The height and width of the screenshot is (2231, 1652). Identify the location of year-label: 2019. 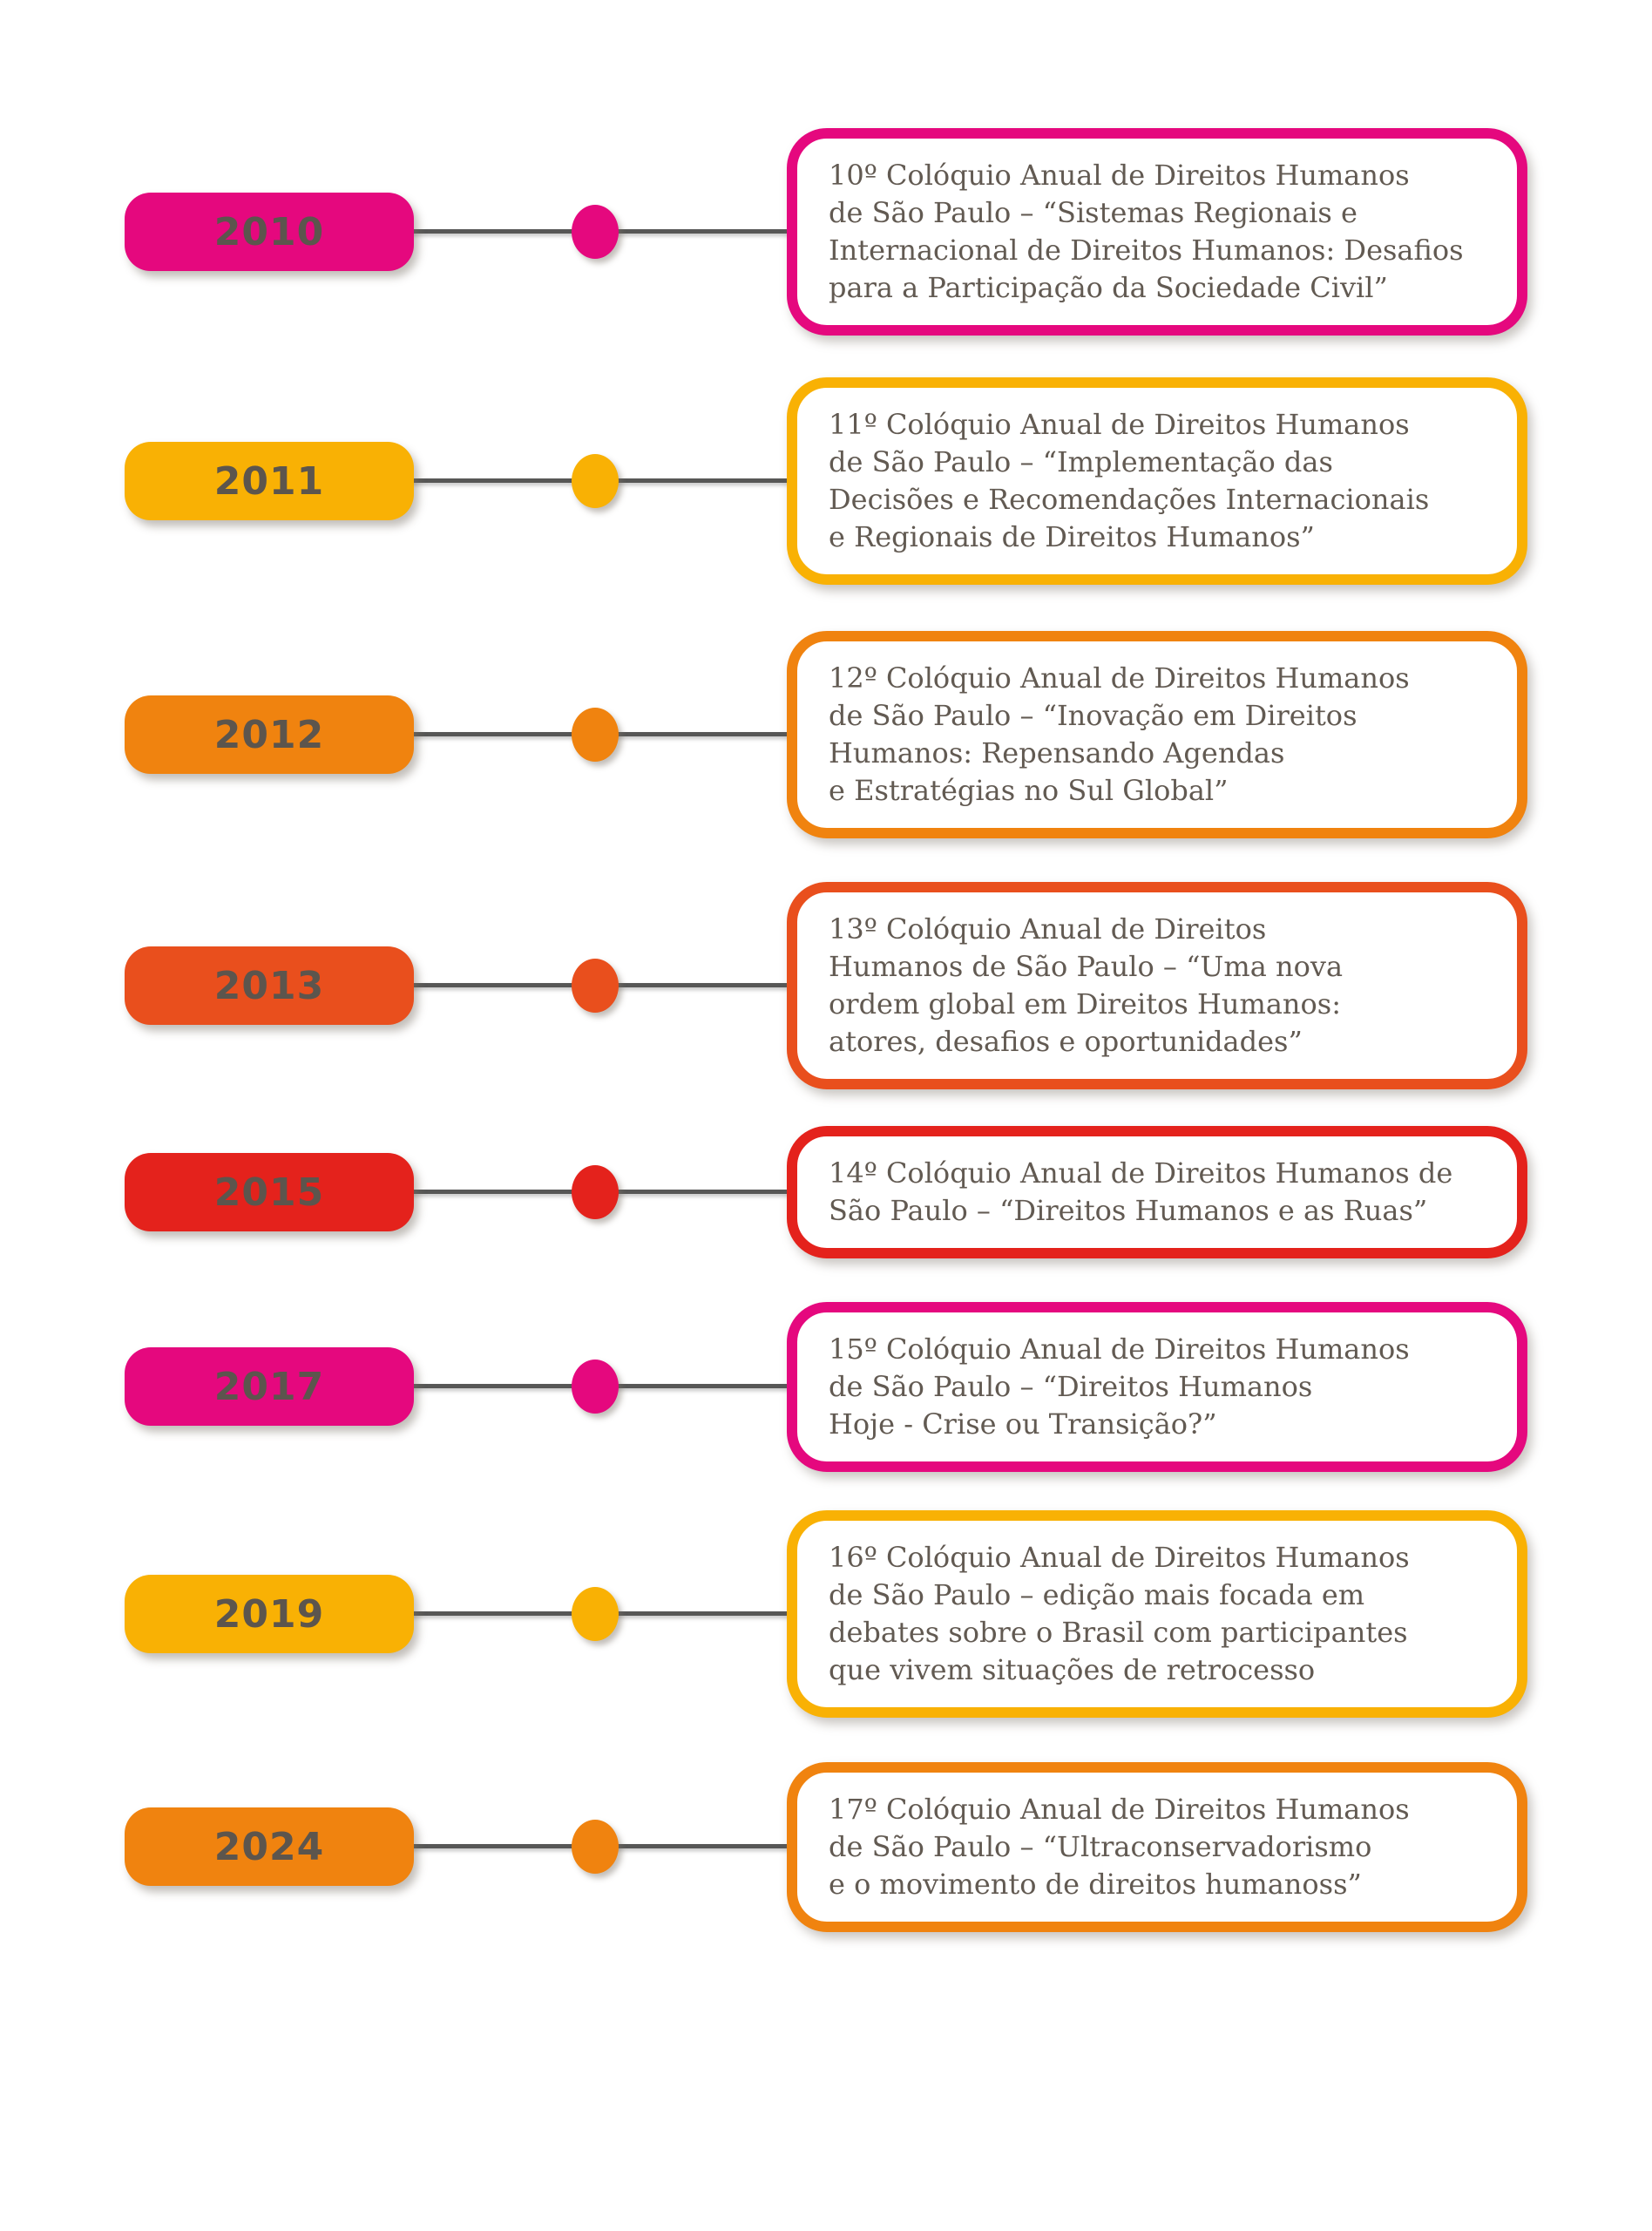
(269, 1614).